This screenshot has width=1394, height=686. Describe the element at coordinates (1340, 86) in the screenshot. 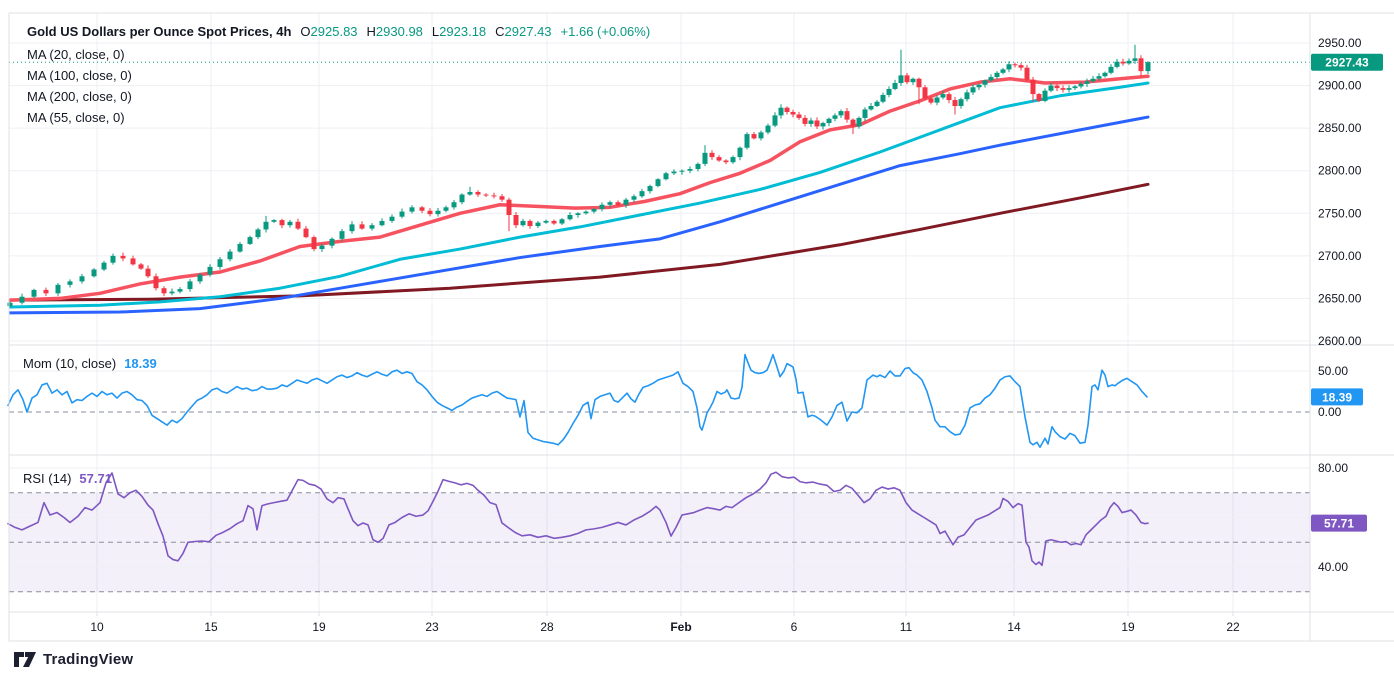

I see `svg-text: 2900.00` at that location.